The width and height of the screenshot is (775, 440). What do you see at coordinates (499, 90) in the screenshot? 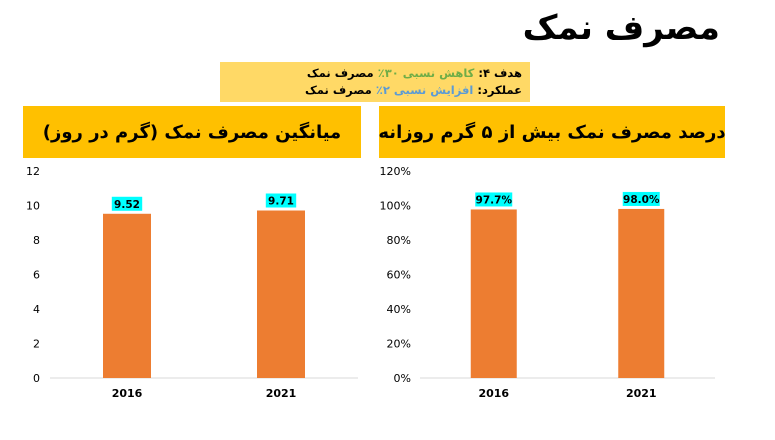
I see `performance-prefix: عملکرد:` at bounding box center [499, 90].